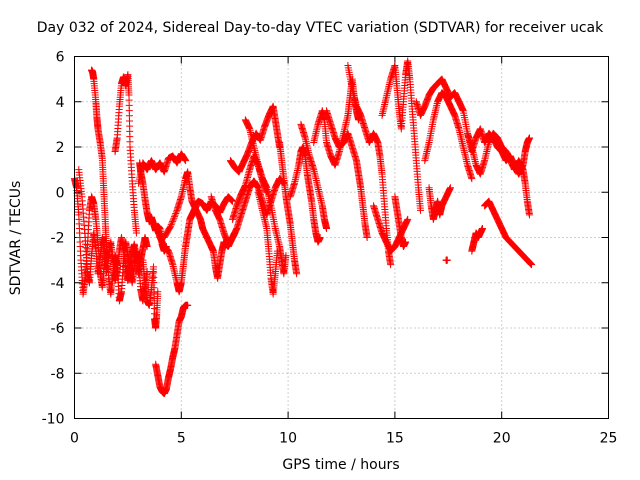  I want to click on x-tick-label: 10, so click(288, 439).